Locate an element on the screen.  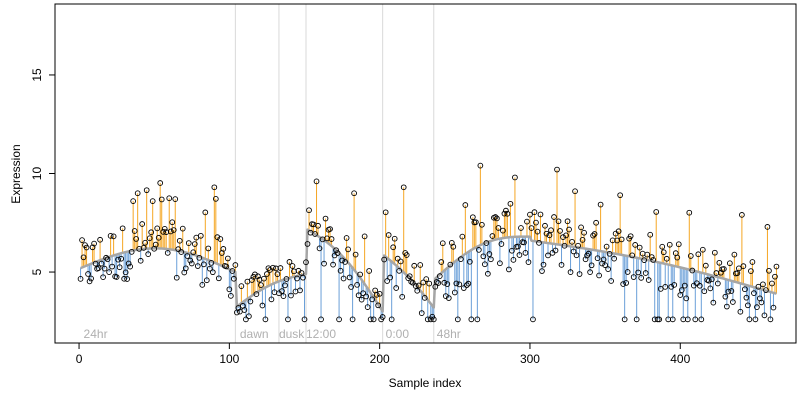
y-axis-title: Expression is located at coordinates (16, 173).